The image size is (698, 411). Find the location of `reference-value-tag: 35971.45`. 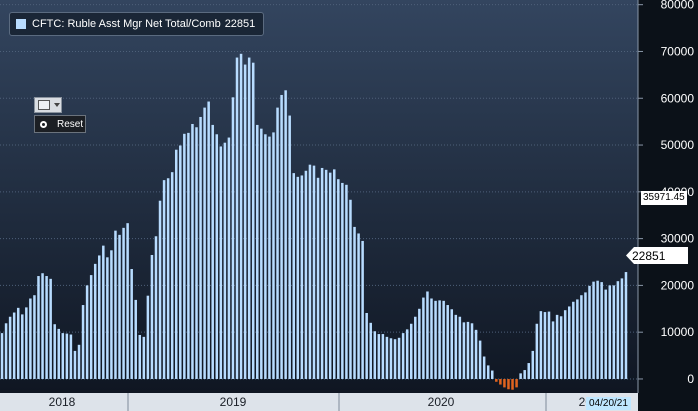

reference-value-tag: 35971.45 is located at coordinates (664, 198).